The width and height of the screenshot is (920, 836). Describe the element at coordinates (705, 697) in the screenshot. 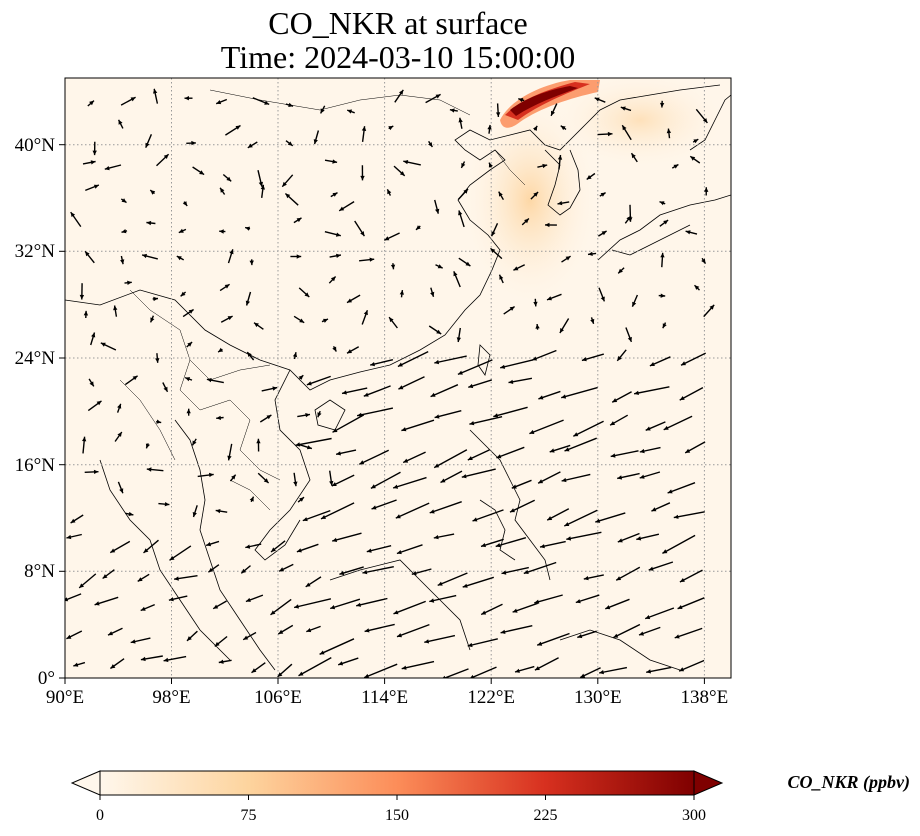

I see `x-tick-label: 138°E` at that location.